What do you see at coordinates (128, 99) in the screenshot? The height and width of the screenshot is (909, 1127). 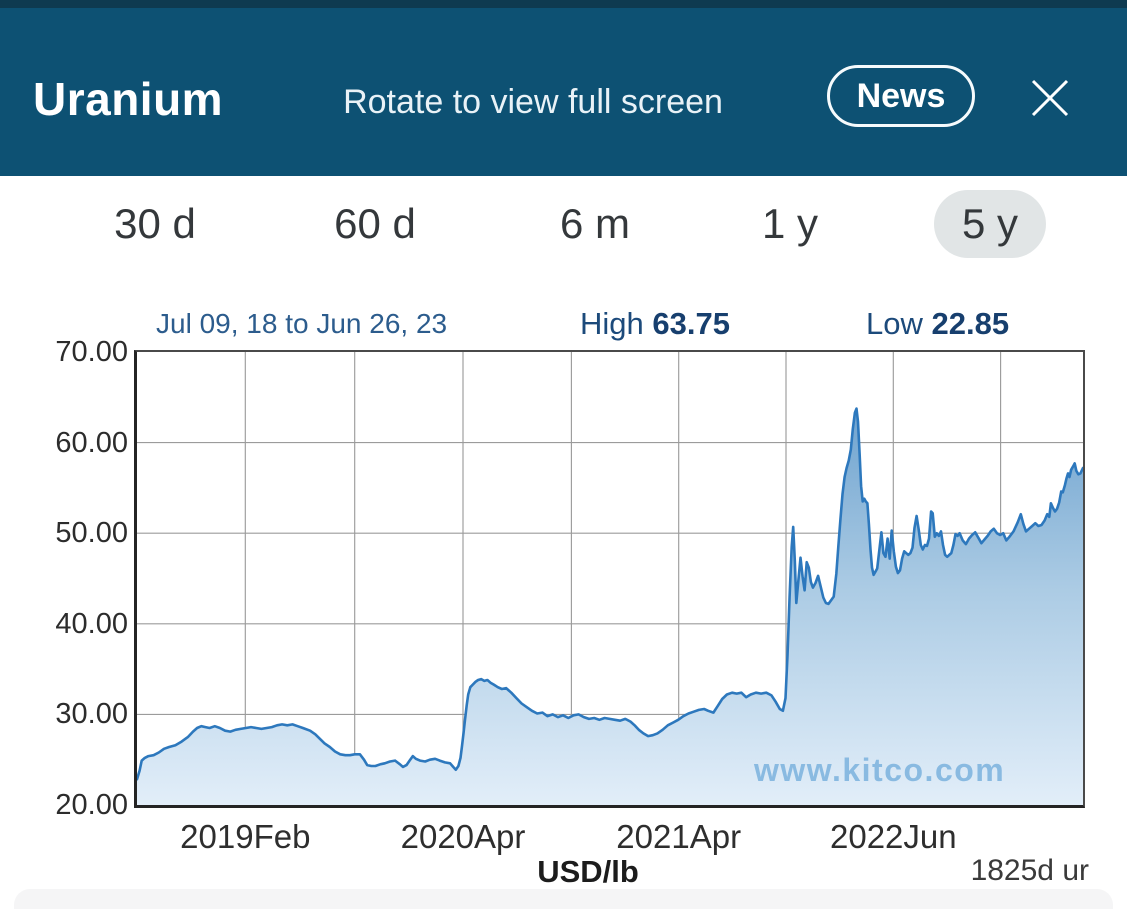 I see `page-title: Uranium` at bounding box center [128, 99].